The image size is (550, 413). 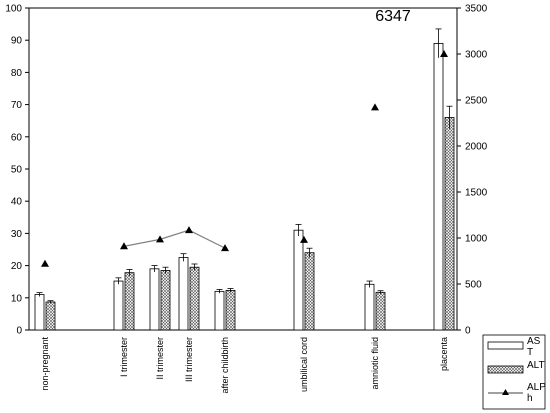 I want to click on right-axis-tick-label: 3000, so click(x=476, y=55).